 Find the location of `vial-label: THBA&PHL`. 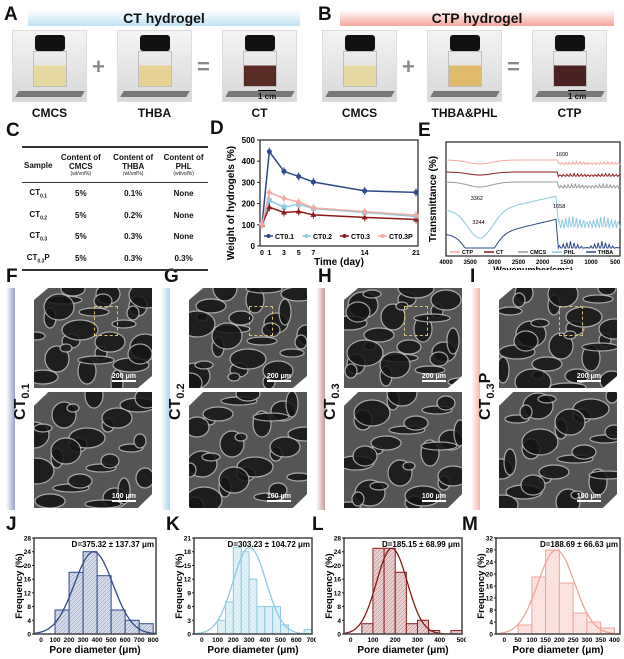

vial-label: THBA&PHL is located at coordinates (464, 113).